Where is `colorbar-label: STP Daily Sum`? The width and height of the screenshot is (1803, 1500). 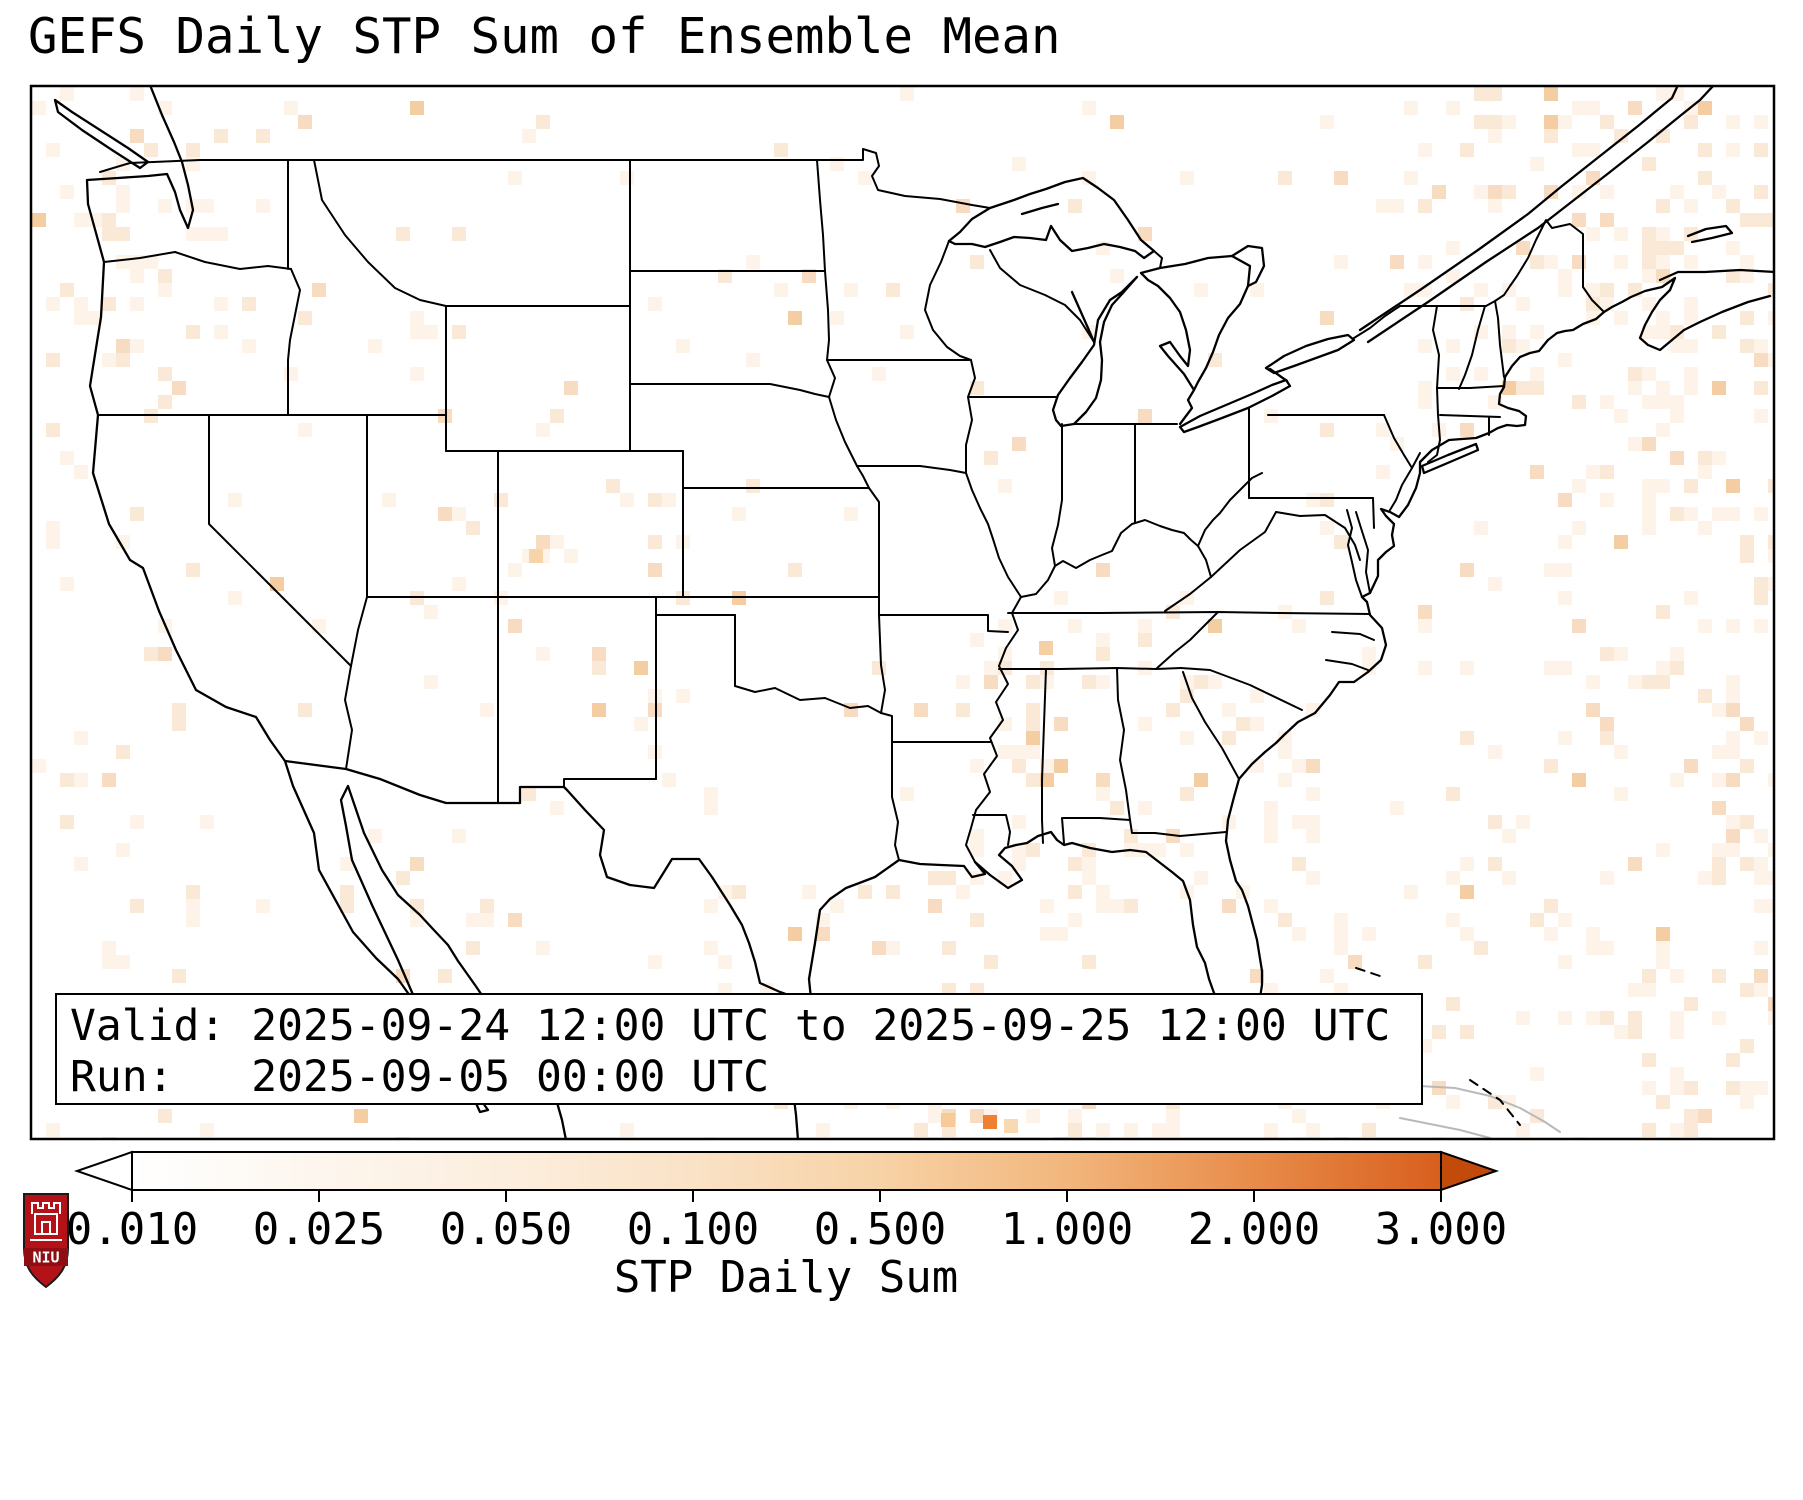 colorbar-label: STP Daily Sum is located at coordinates (786, 1277).